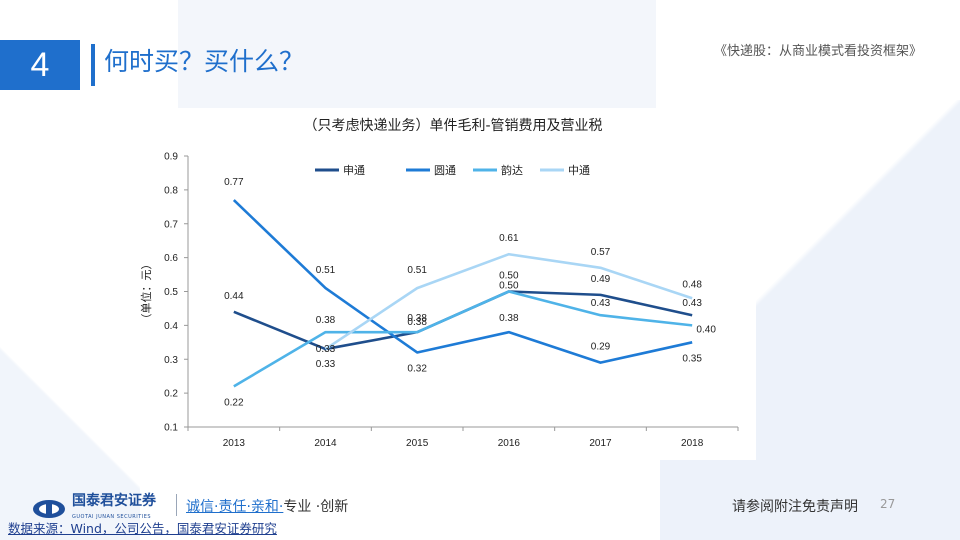 The width and height of the screenshot is (960, 540). What do you see at coordinates (445, 170) in the screenshot?
I see `legend-label: 圆通` at bounding box center [445, 170].